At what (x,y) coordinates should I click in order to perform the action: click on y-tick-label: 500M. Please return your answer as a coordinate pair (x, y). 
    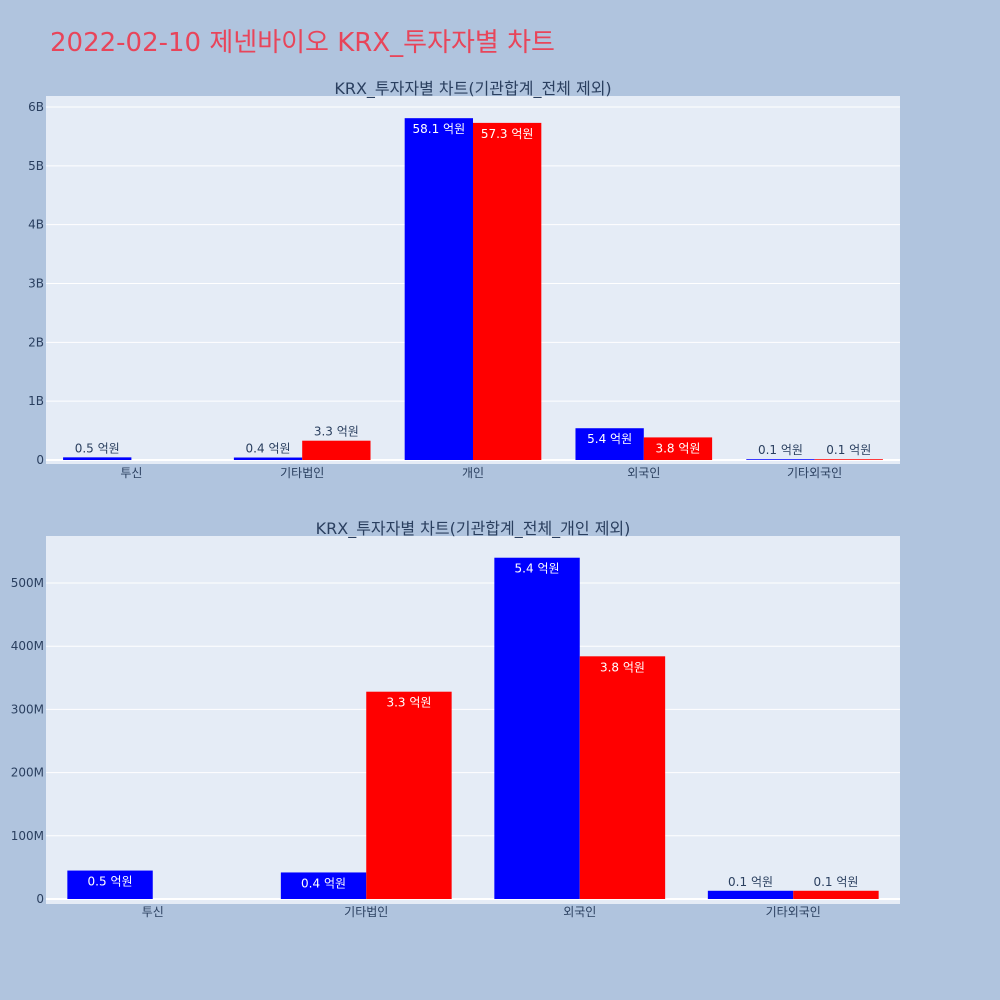
    Looking at the image, I should click on (27, 583).